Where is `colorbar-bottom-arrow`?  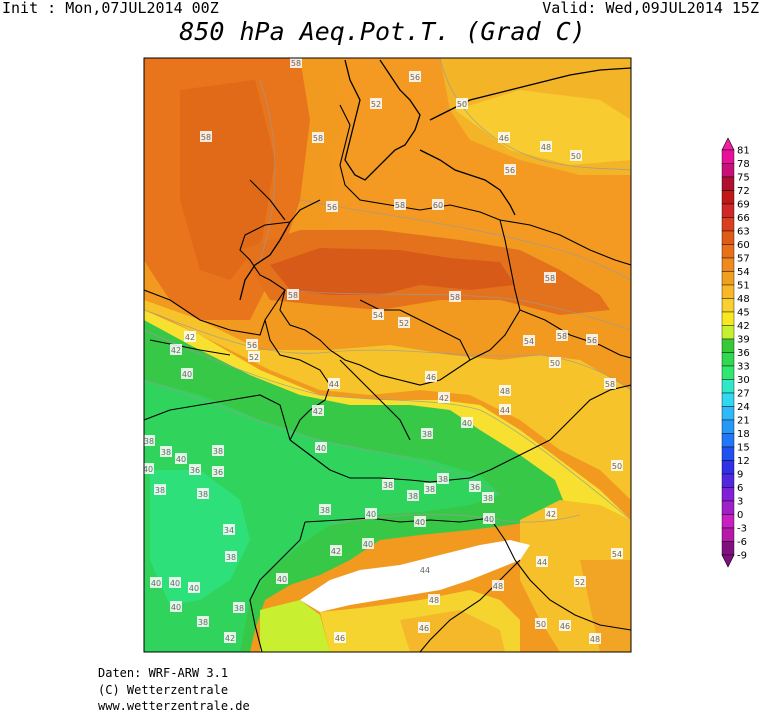 colorbar-bottom-arrow is located at coordinates (728, 561).